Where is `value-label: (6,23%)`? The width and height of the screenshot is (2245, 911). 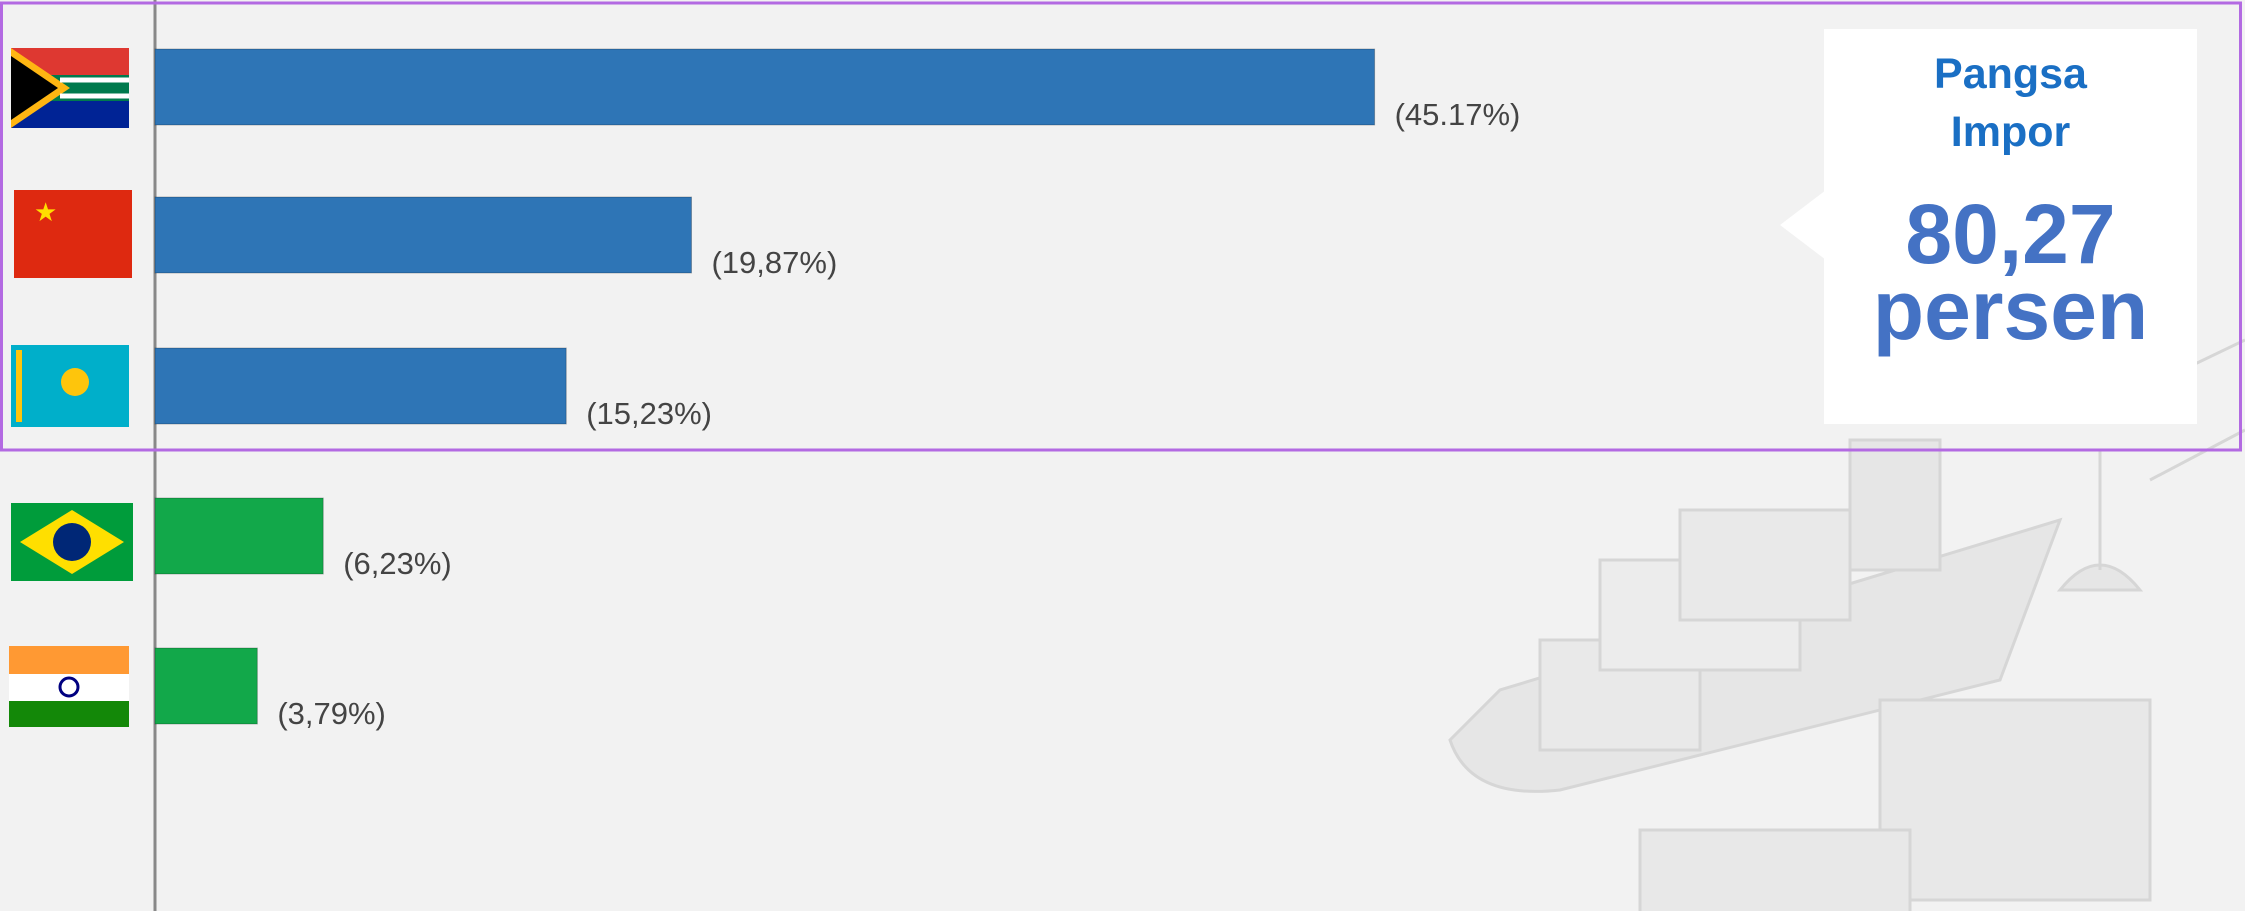
value-label: (6,23%) is located at coordinates (397, 563).